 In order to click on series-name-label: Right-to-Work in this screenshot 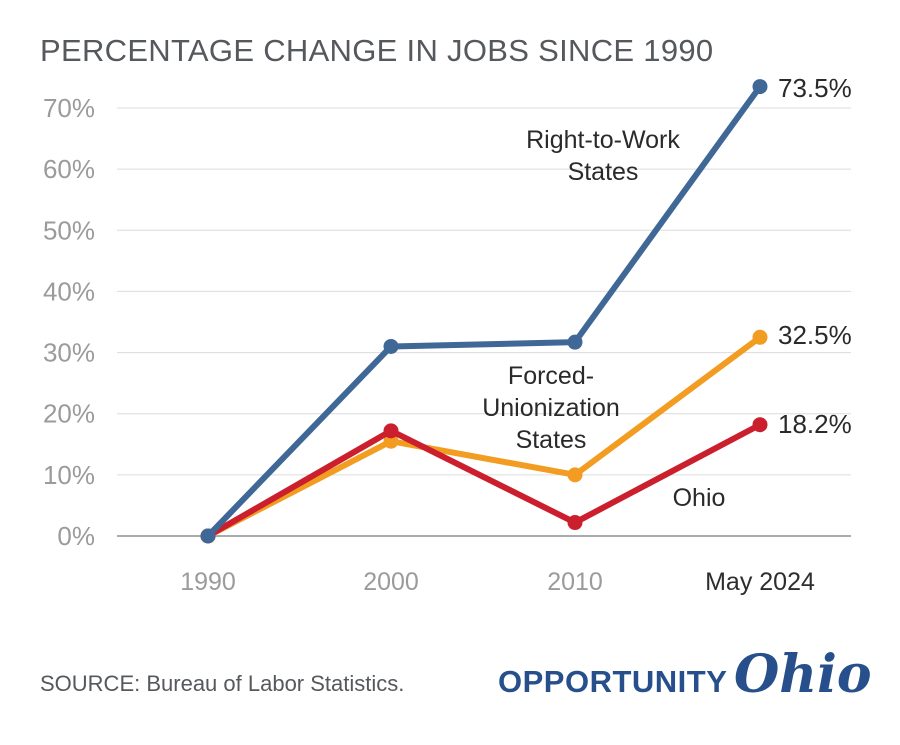, I will do `click(603, 140)`.